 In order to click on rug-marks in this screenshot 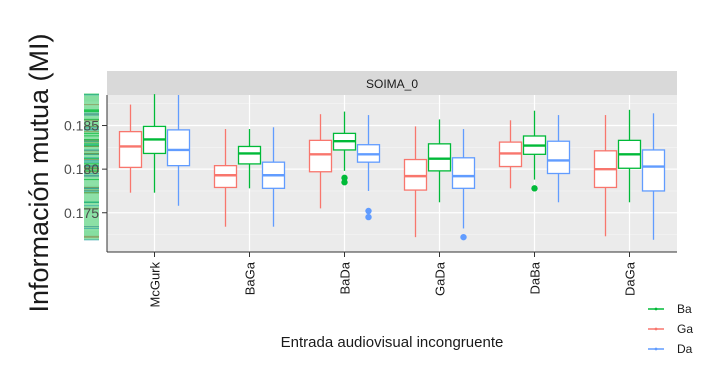, I will do `click(91, 167)`.